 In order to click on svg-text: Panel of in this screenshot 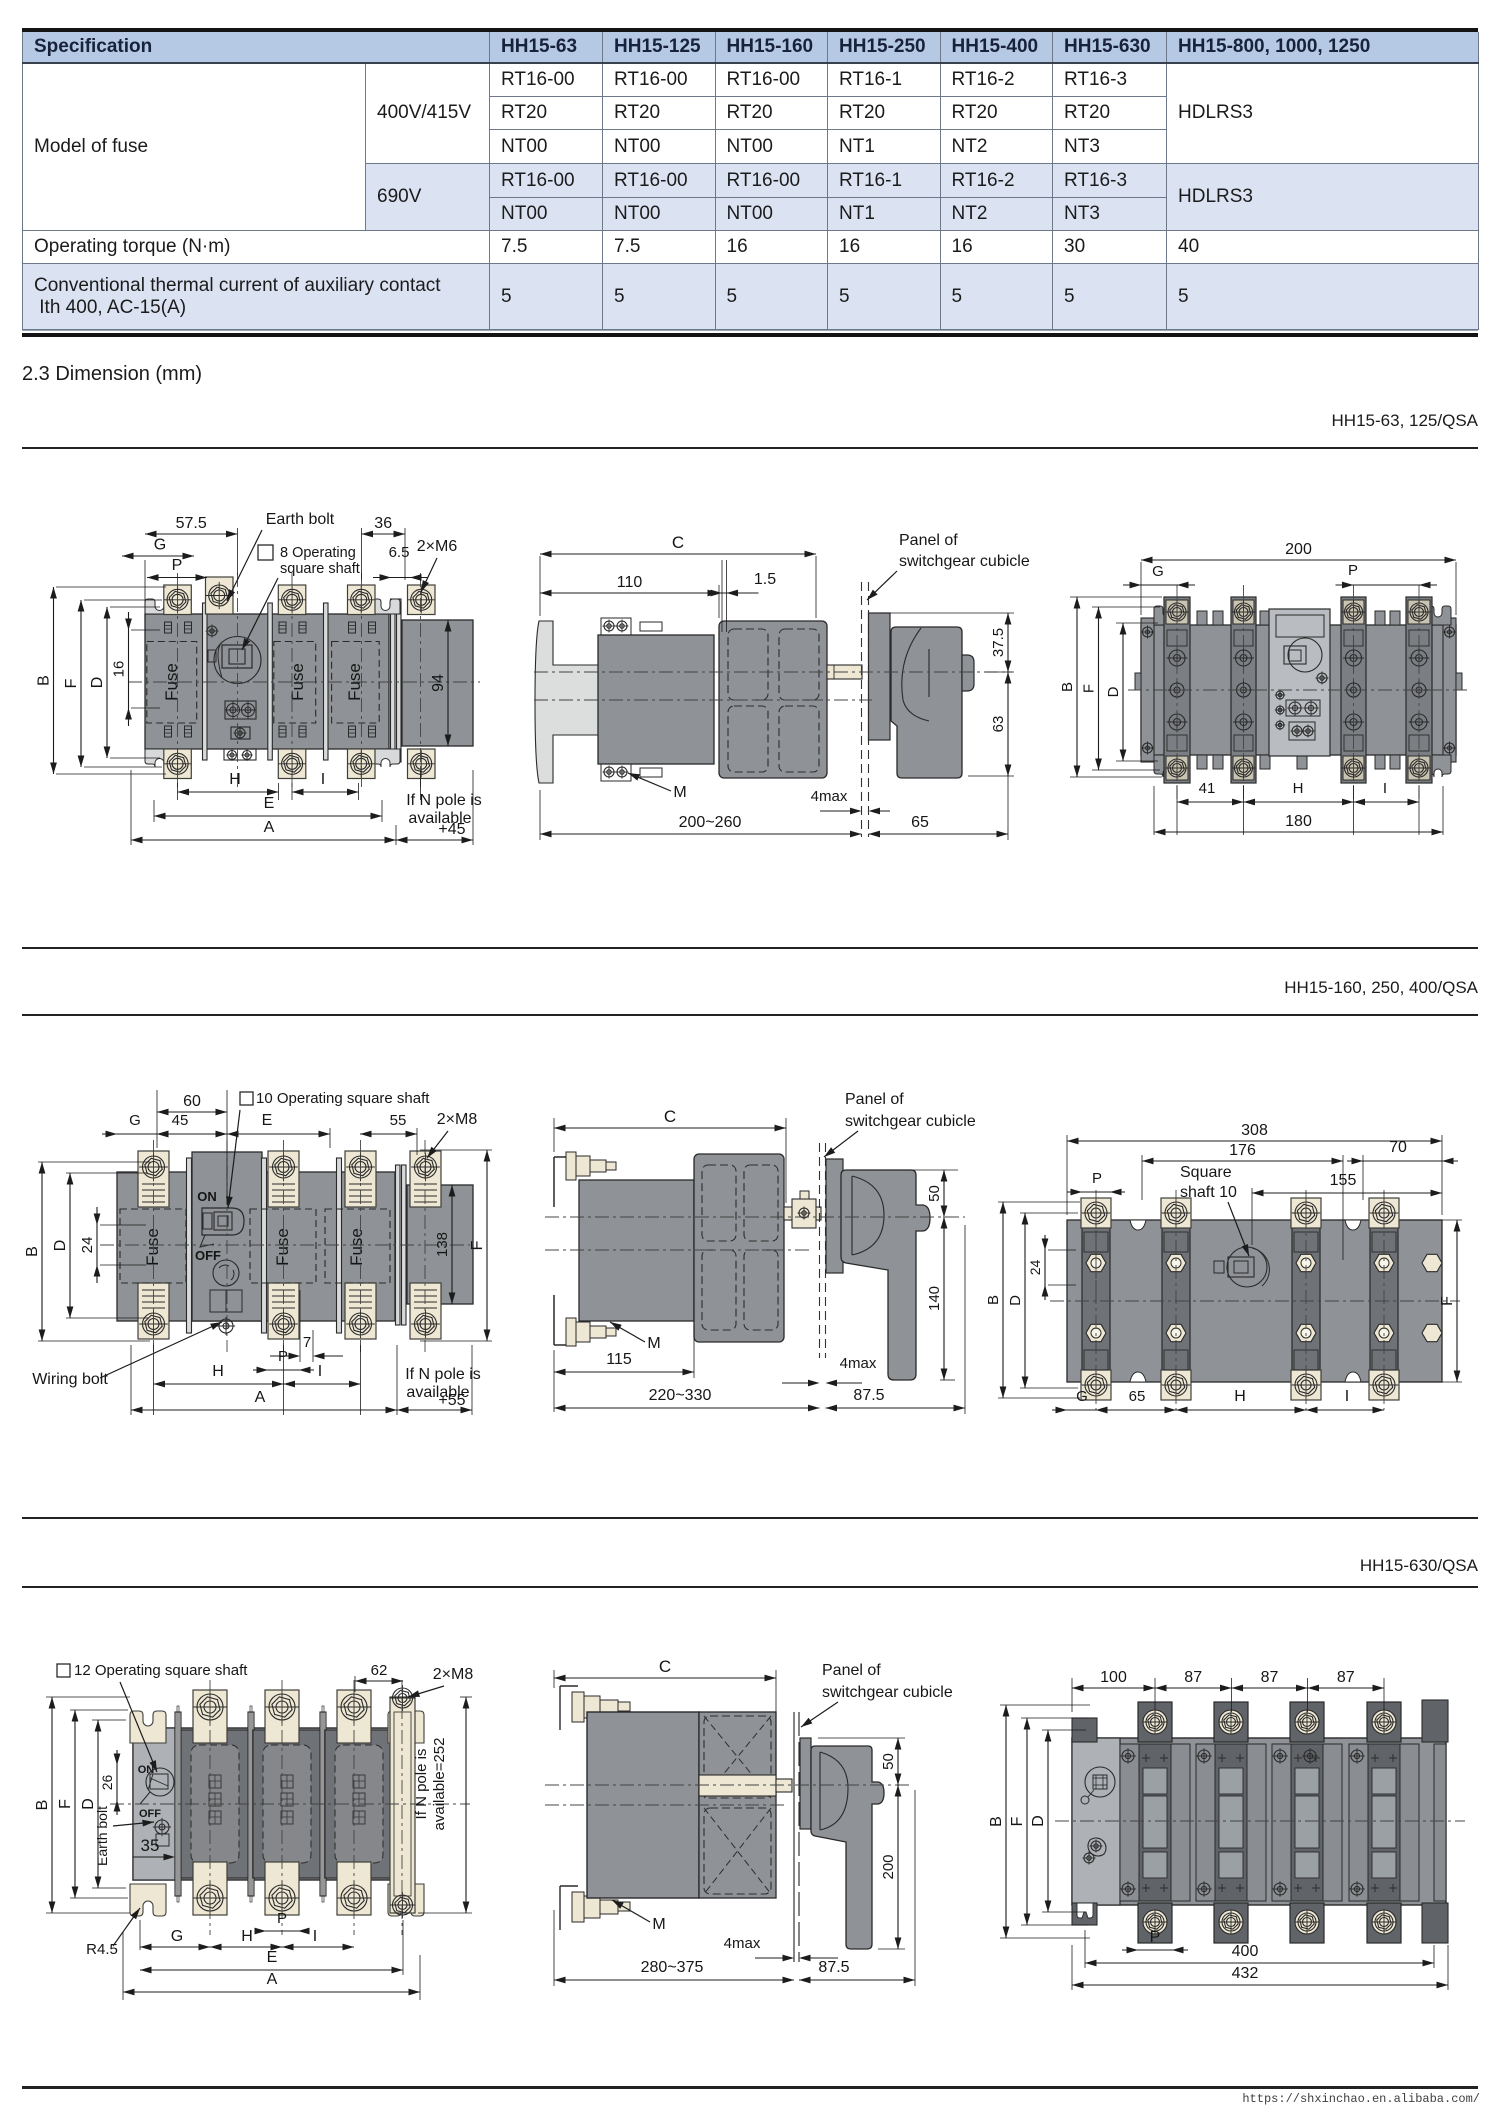, I will do `click(874, 1099)`.